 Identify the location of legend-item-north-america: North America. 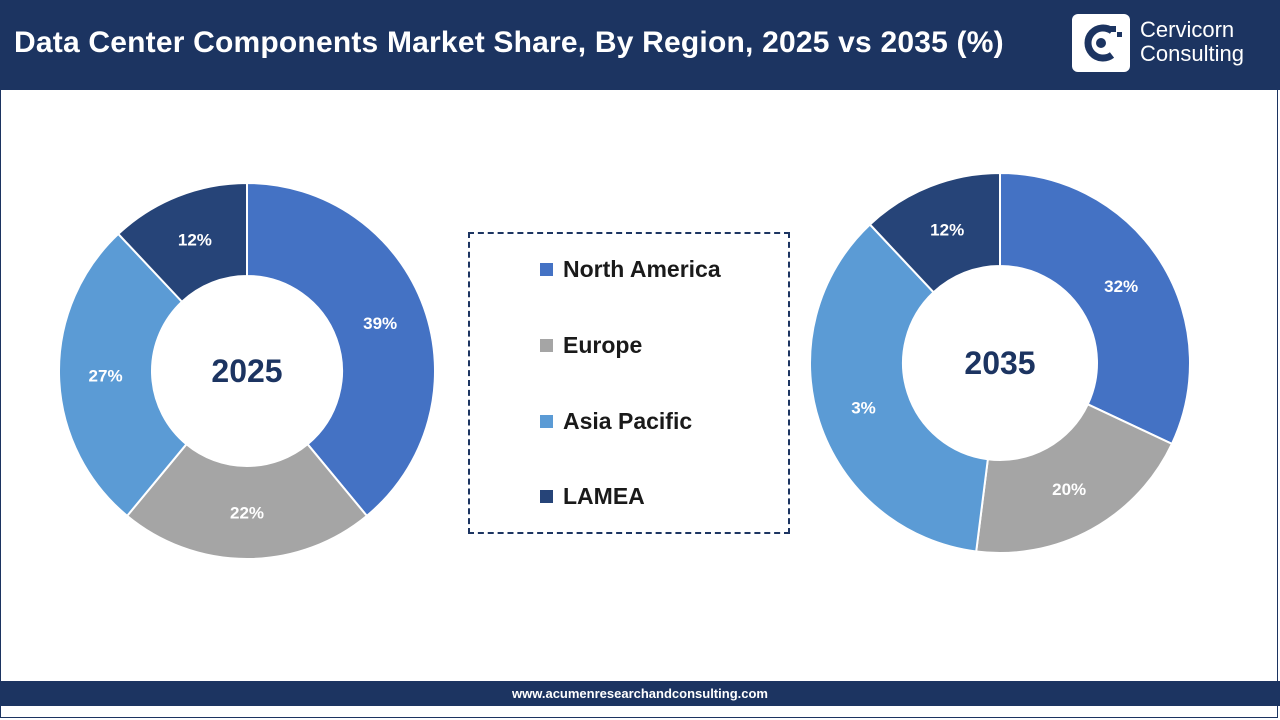
(630, 269).